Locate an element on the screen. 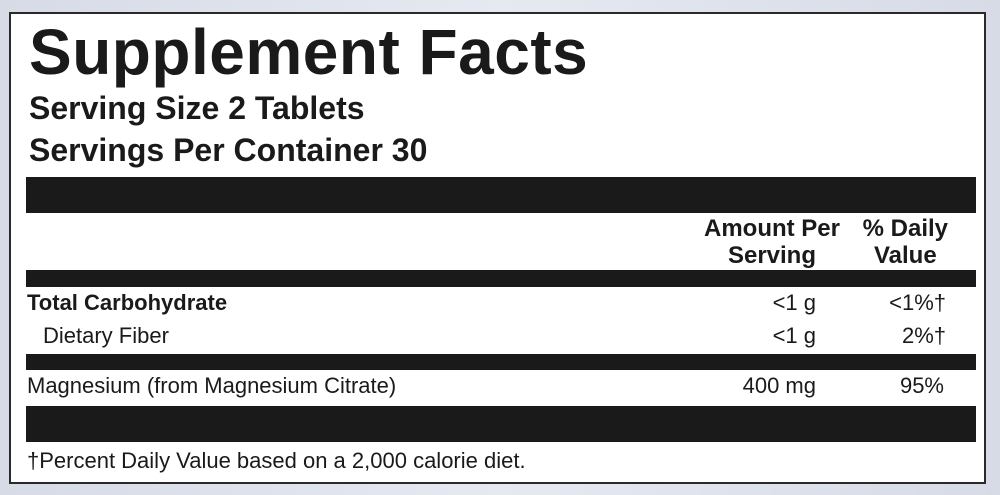  label-title: Supplement Facts is located at coordinates (309, 52).